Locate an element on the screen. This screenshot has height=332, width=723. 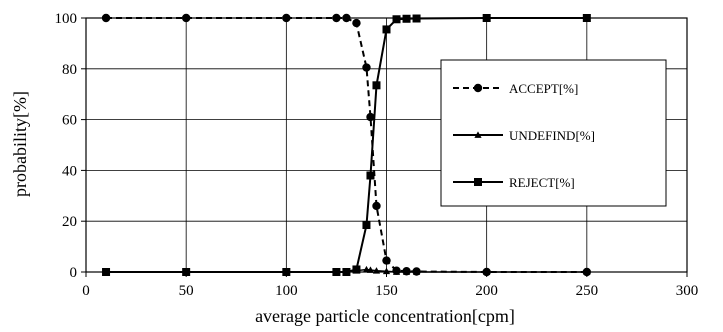
x-tick-label: 200 is located at coordinates (486, 291).